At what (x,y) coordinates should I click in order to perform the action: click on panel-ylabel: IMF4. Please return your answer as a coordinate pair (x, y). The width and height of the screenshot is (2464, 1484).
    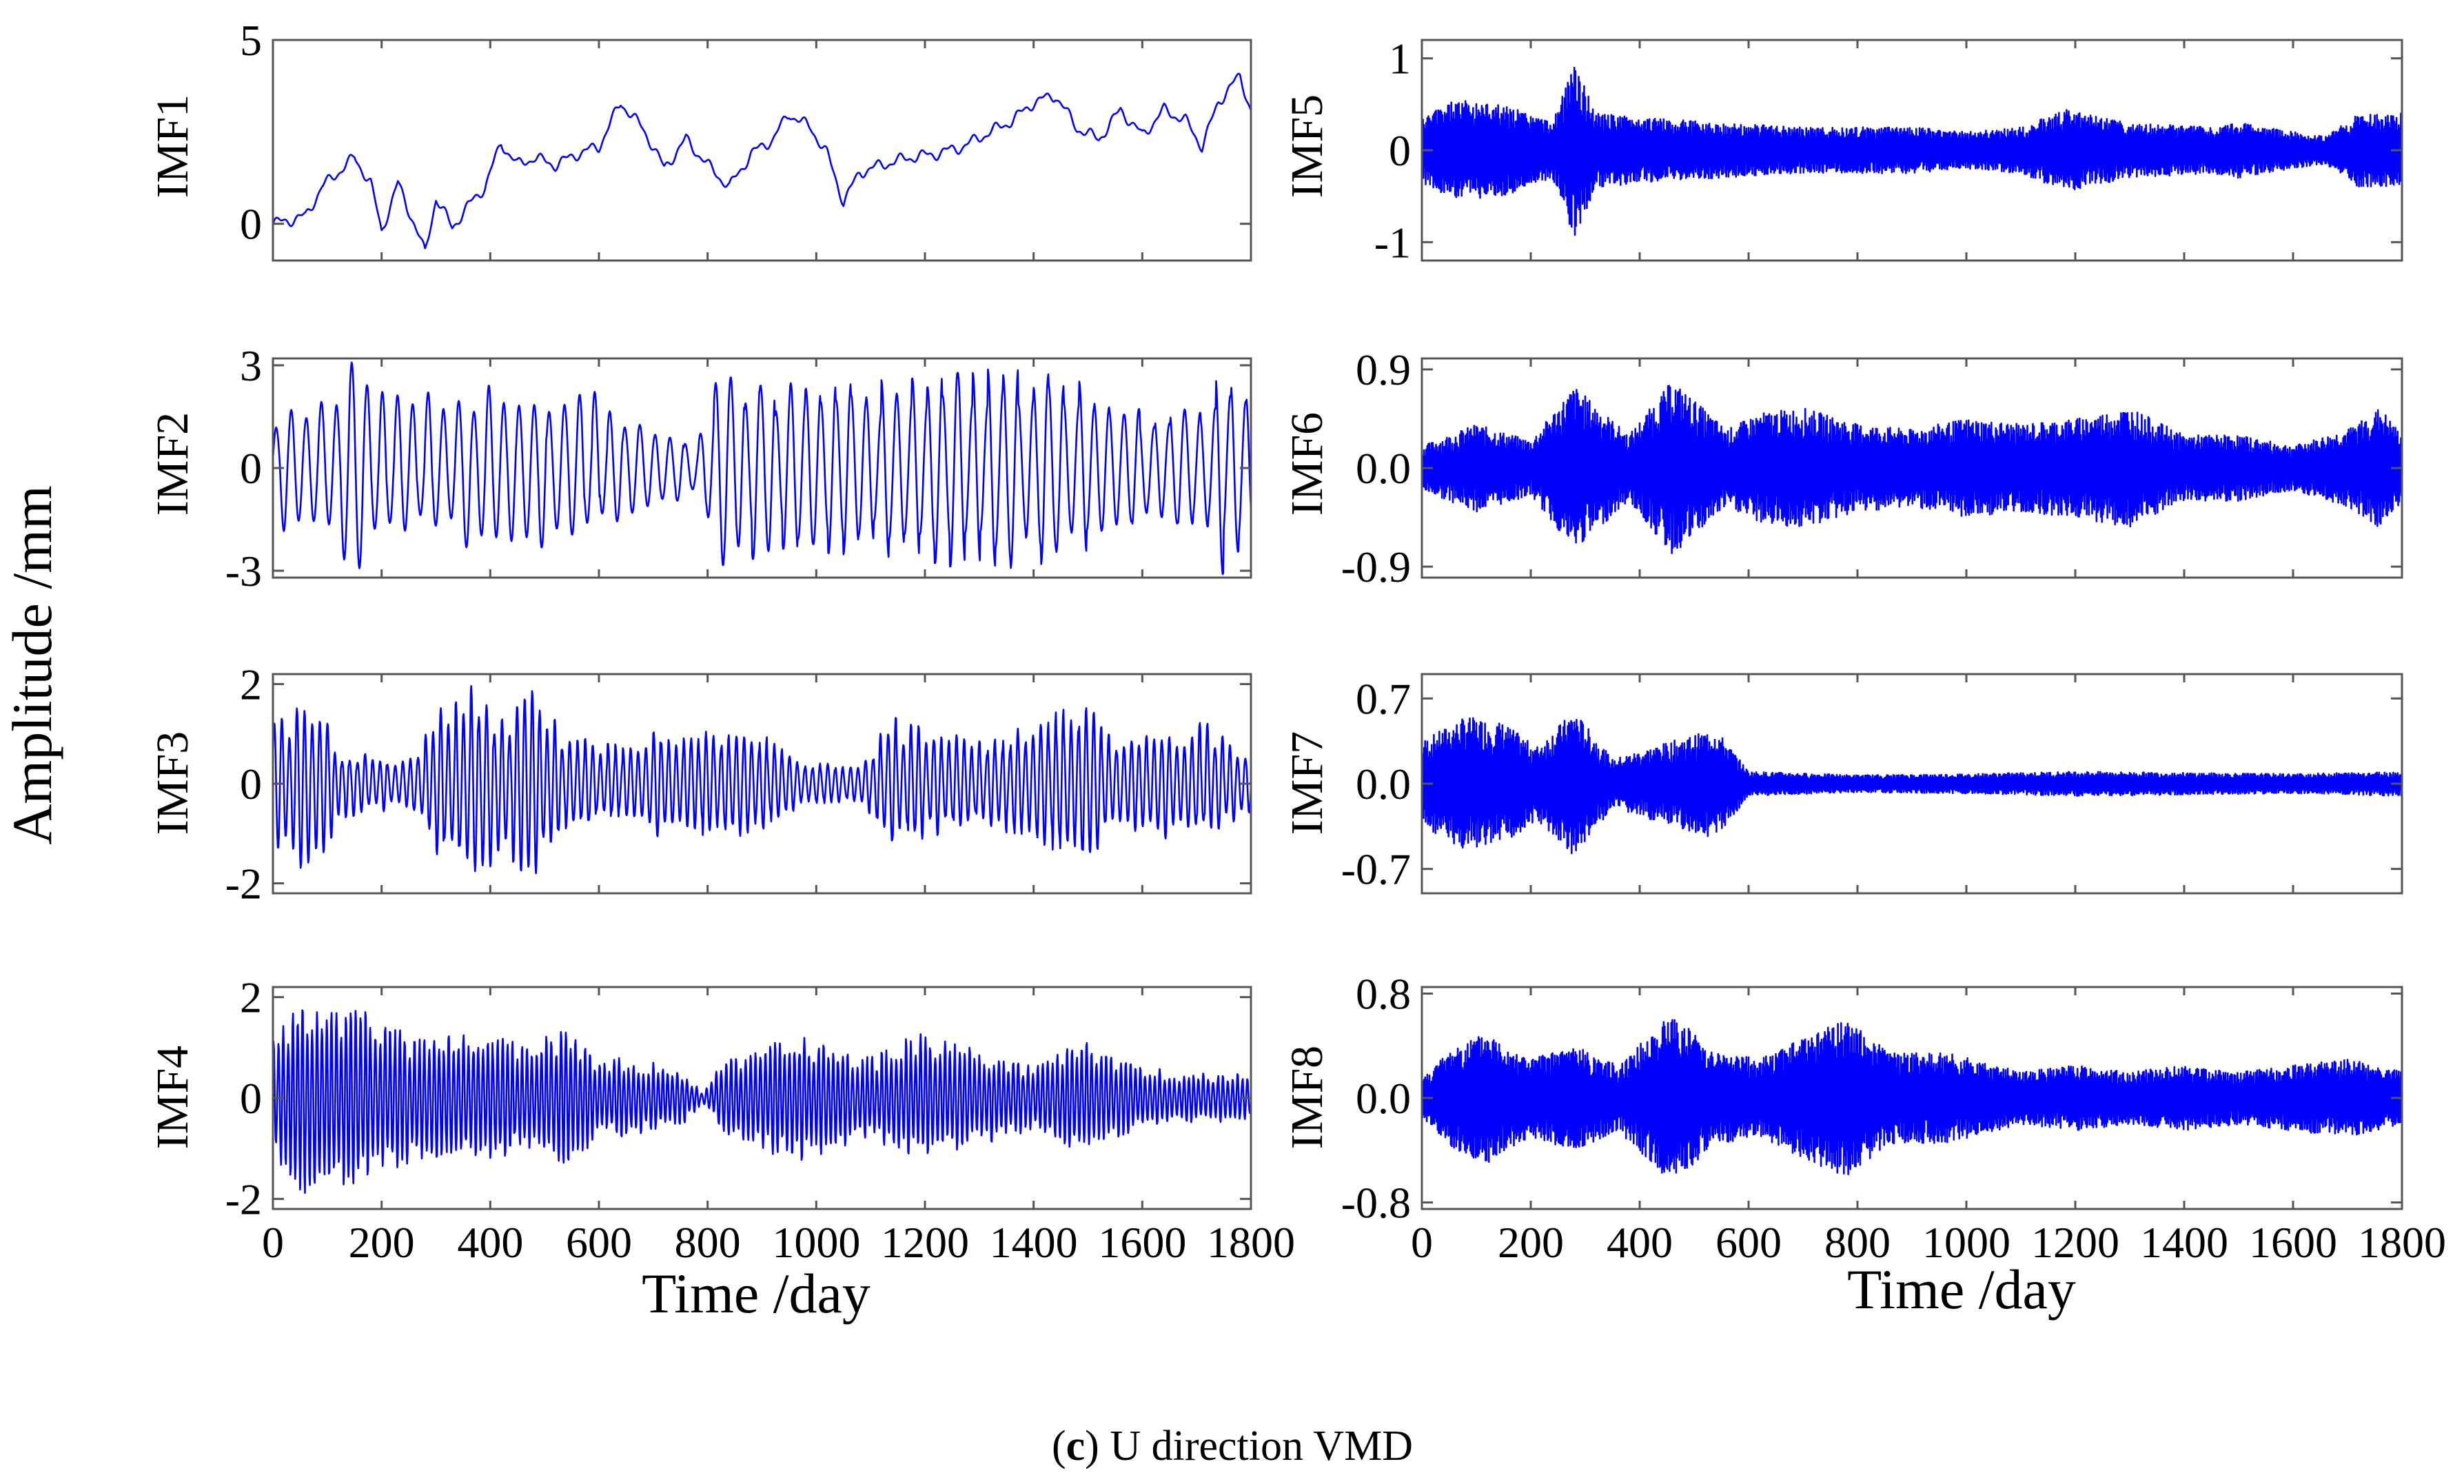
    Looking at the image, I should click on (172, 1097).